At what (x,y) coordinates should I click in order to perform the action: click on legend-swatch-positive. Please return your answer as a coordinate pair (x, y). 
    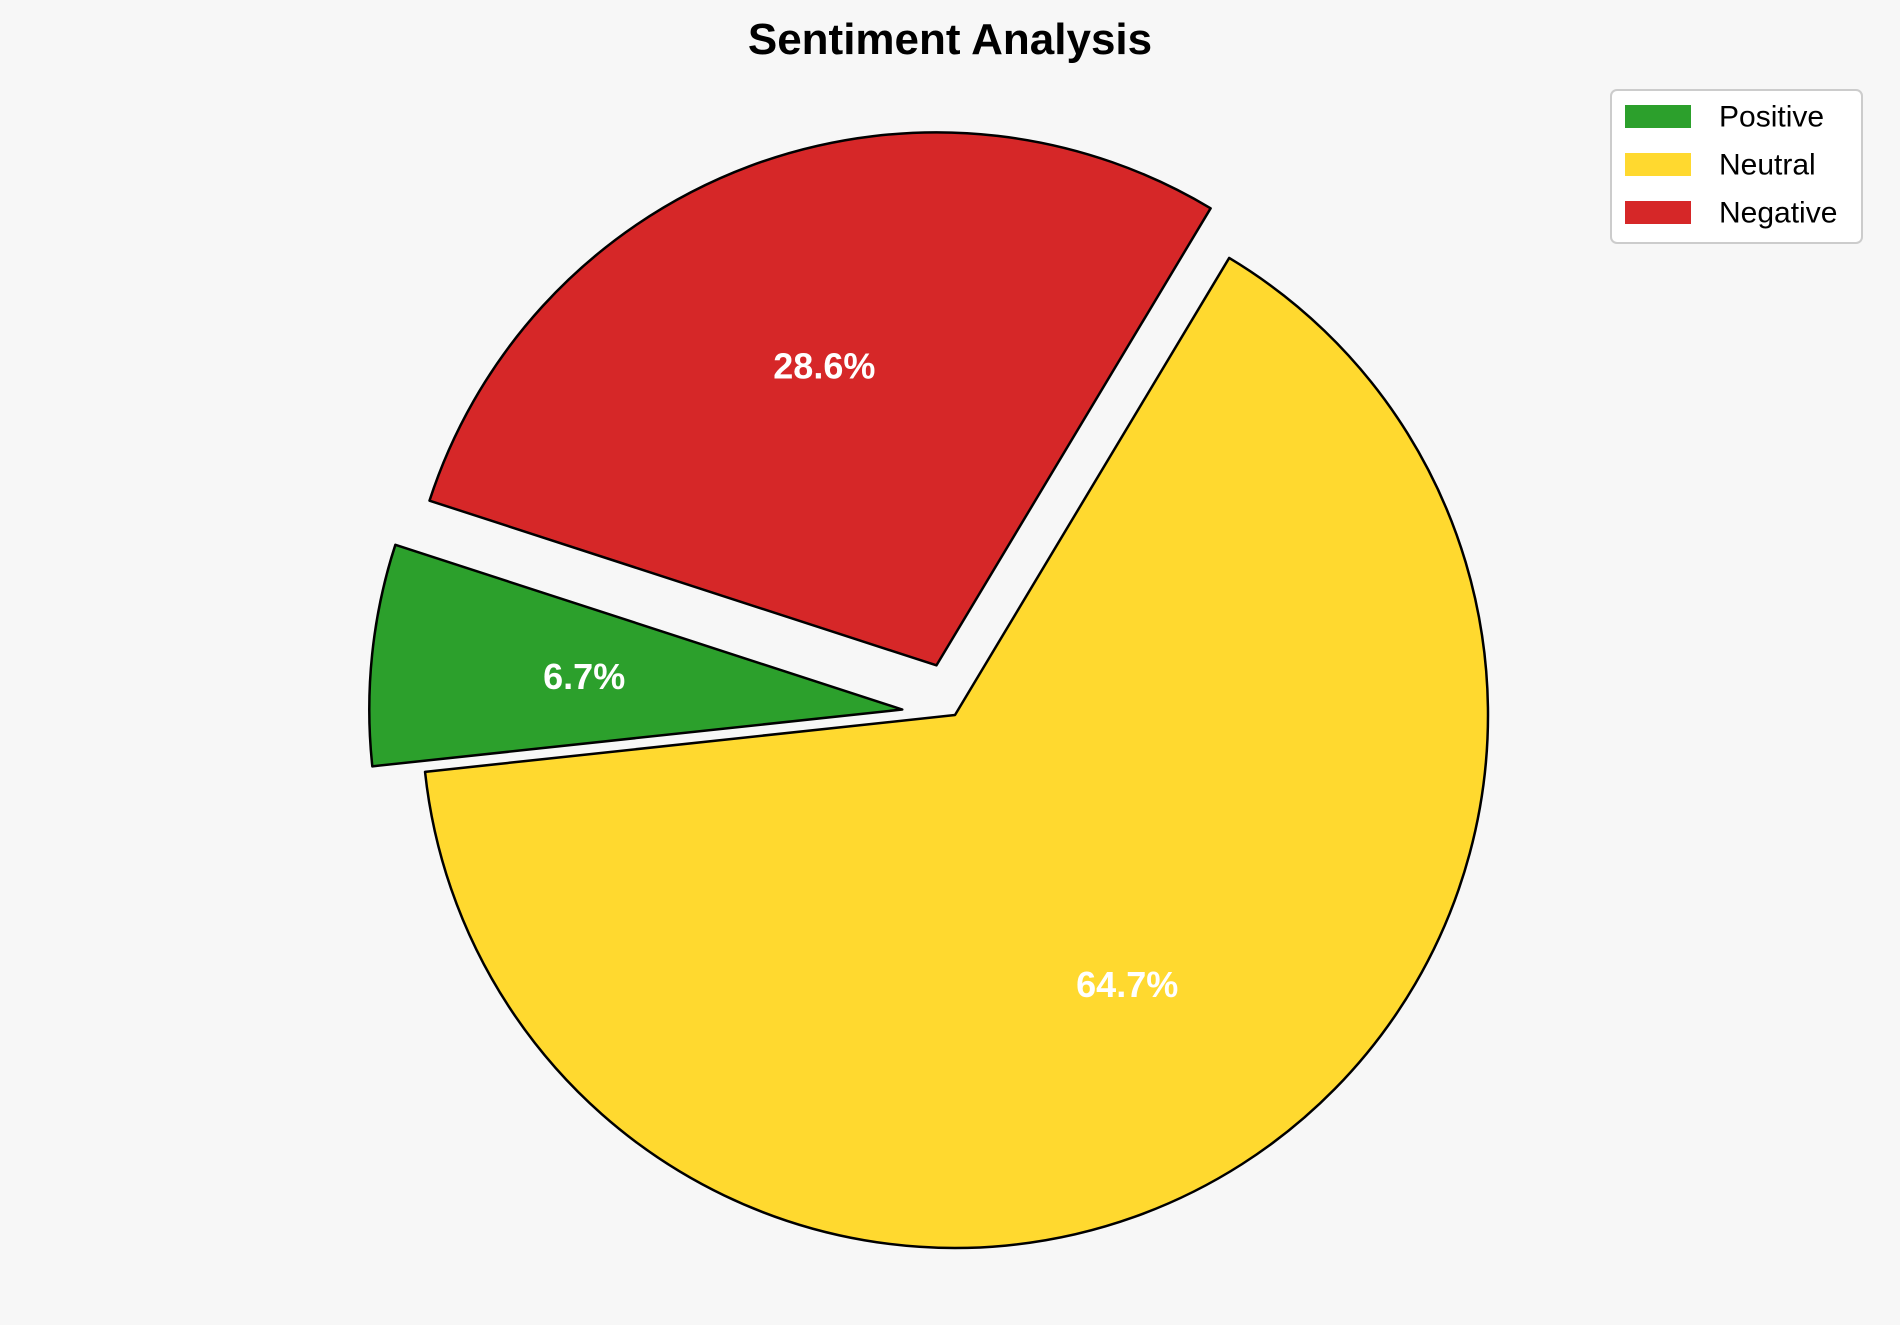
    Looking at the image, I should click on (1658, 116).